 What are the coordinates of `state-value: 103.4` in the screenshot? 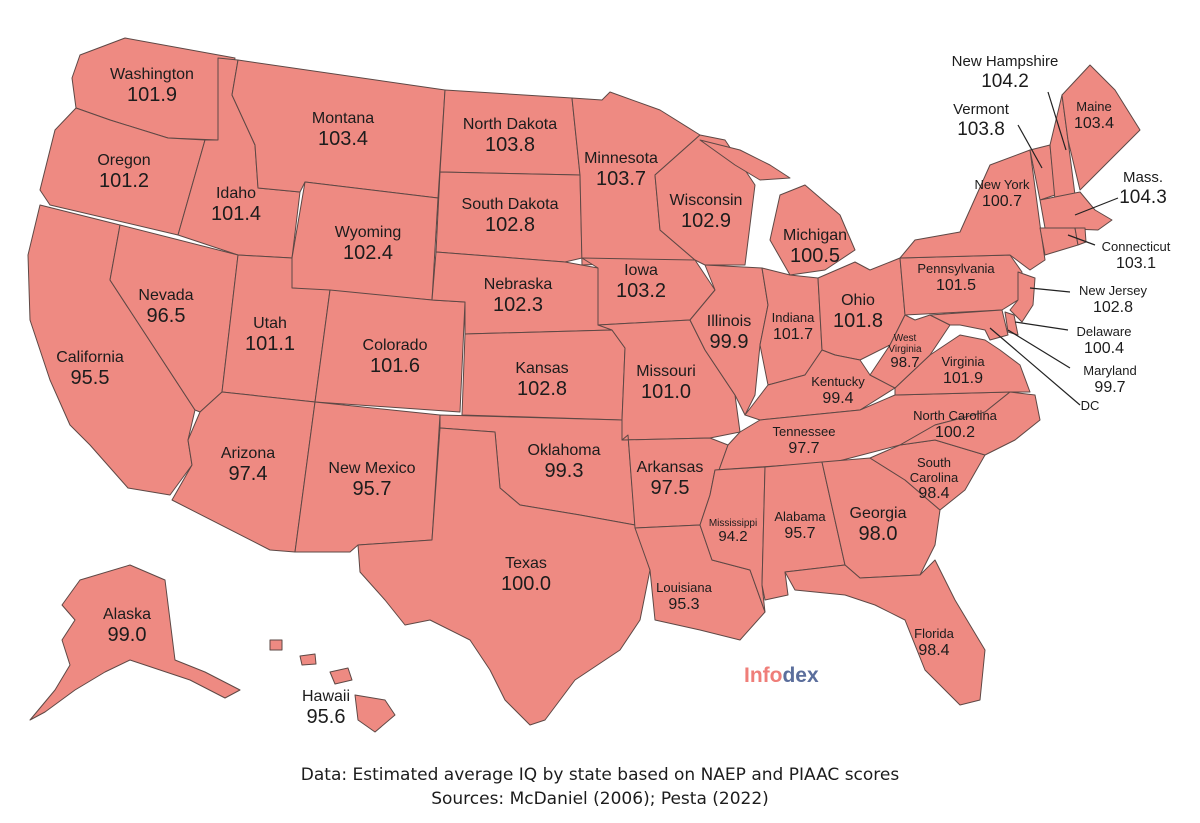 It's located at (343, 138).